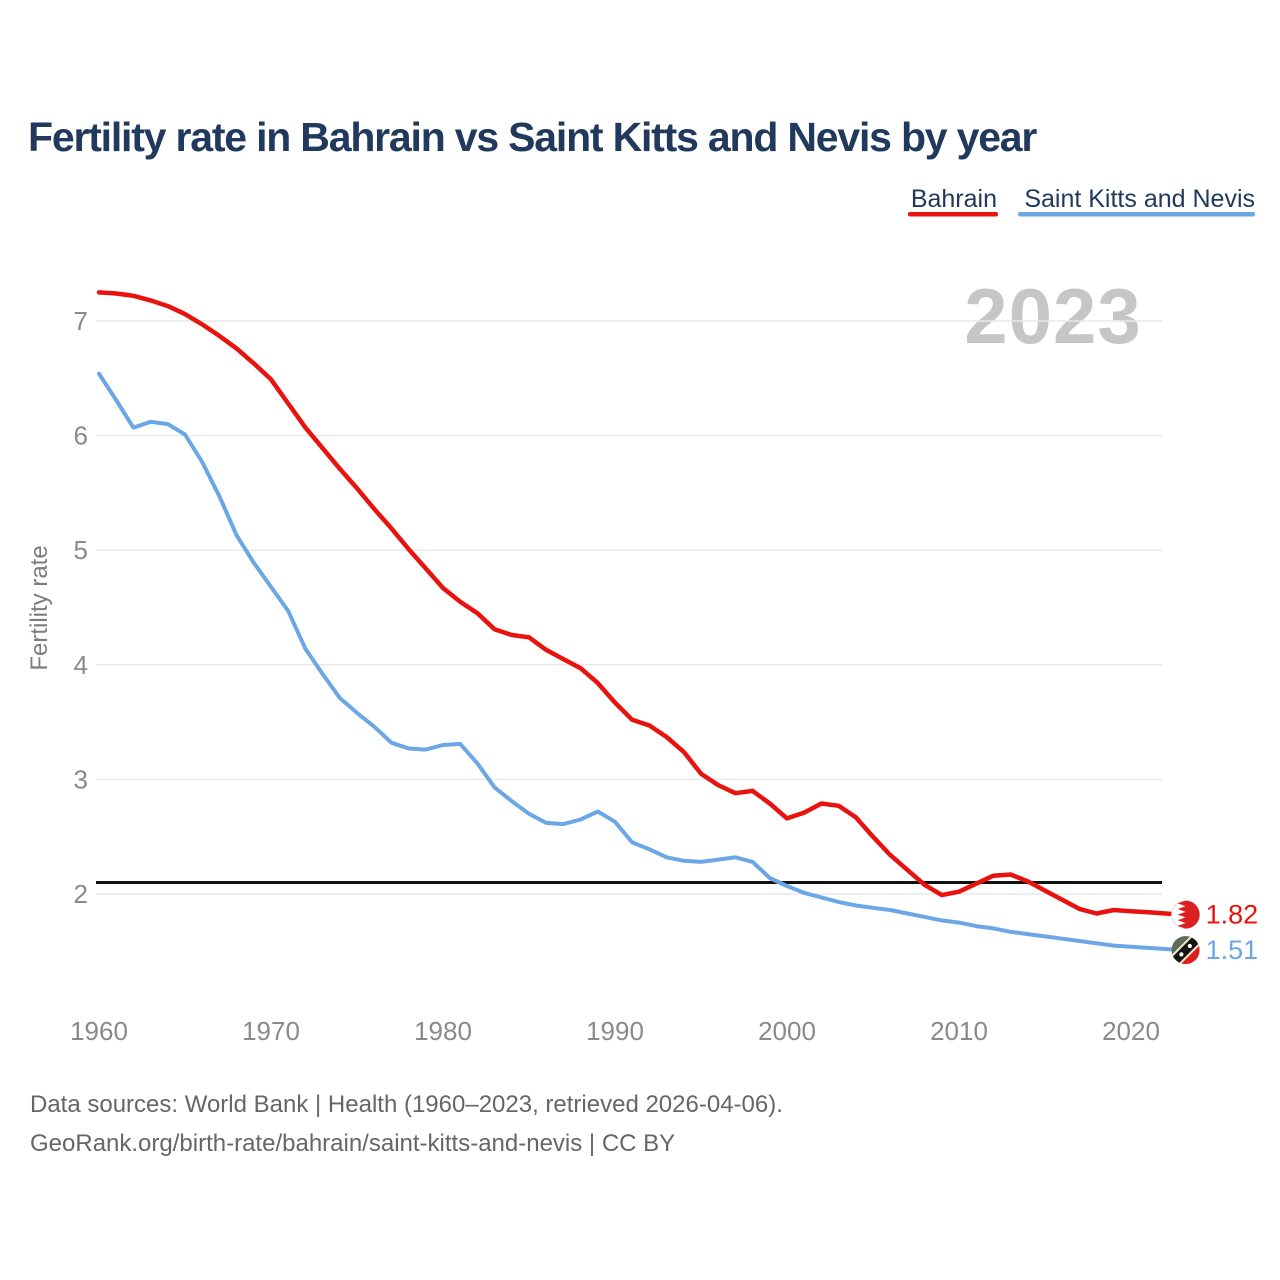 This screenshot has width=1280, height=1280. What do you see at coordinates (271, 1031) in the screenshot?
I see `x-tick-label: 1970` at bounding box center [271, 1031].